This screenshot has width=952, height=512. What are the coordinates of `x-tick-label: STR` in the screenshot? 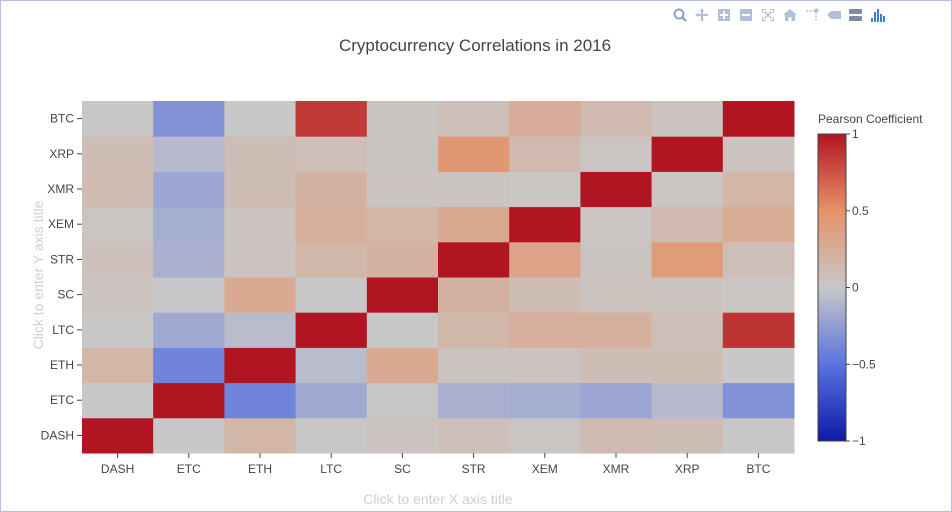 It's located at (474, 469).